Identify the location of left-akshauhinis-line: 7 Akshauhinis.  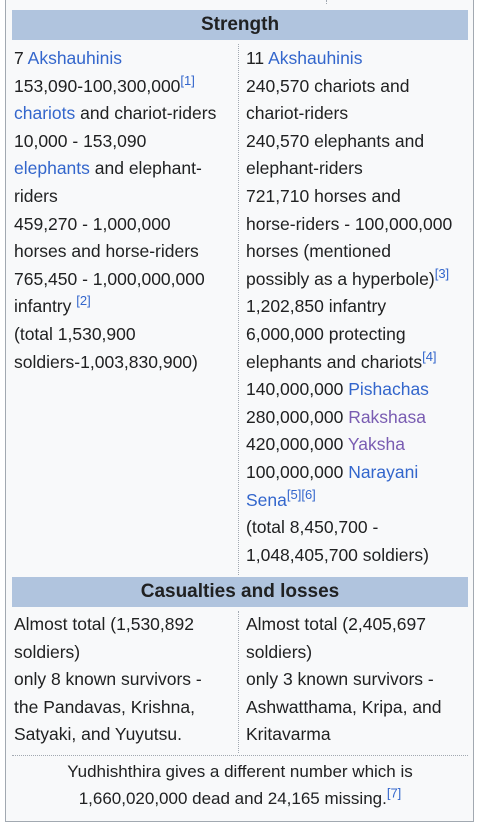
(115, 59).